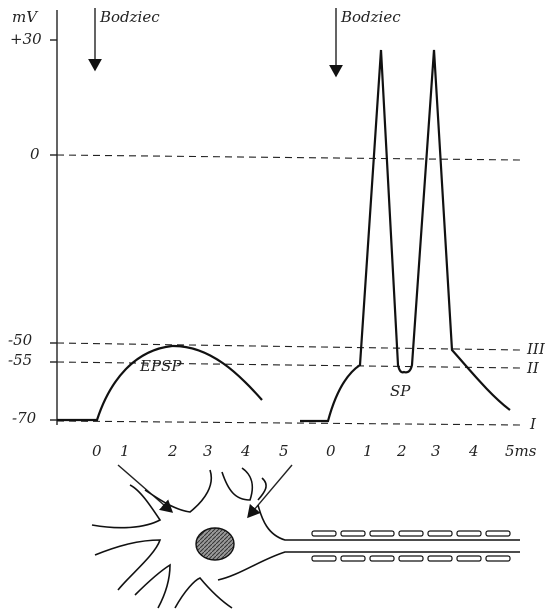 Image resolution: width=553 pixels, height=615 pixels. I want to click on y-label: -55, so click(20, 360).